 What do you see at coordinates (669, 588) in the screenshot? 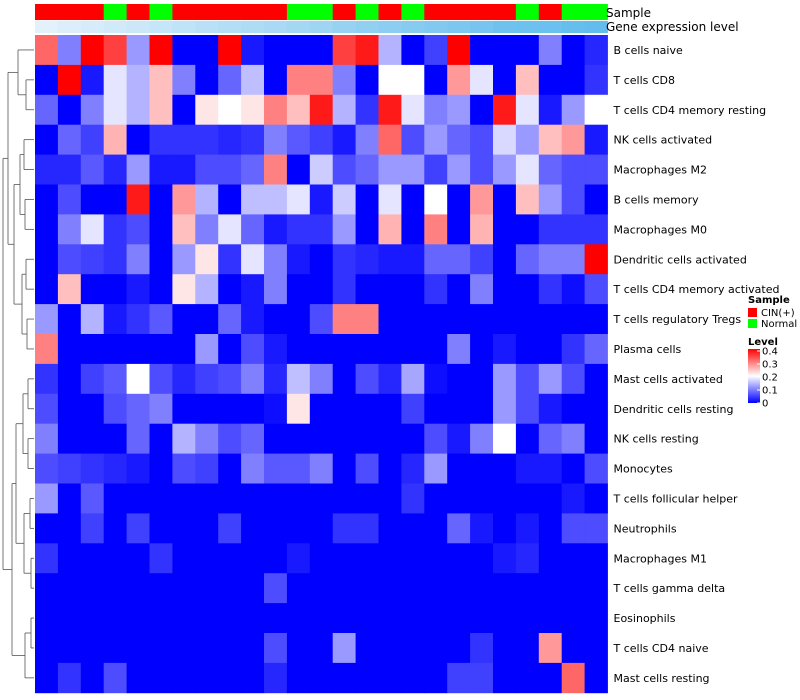
I see `row-label: T cells gamma delta` at bounding box center [669, 588].